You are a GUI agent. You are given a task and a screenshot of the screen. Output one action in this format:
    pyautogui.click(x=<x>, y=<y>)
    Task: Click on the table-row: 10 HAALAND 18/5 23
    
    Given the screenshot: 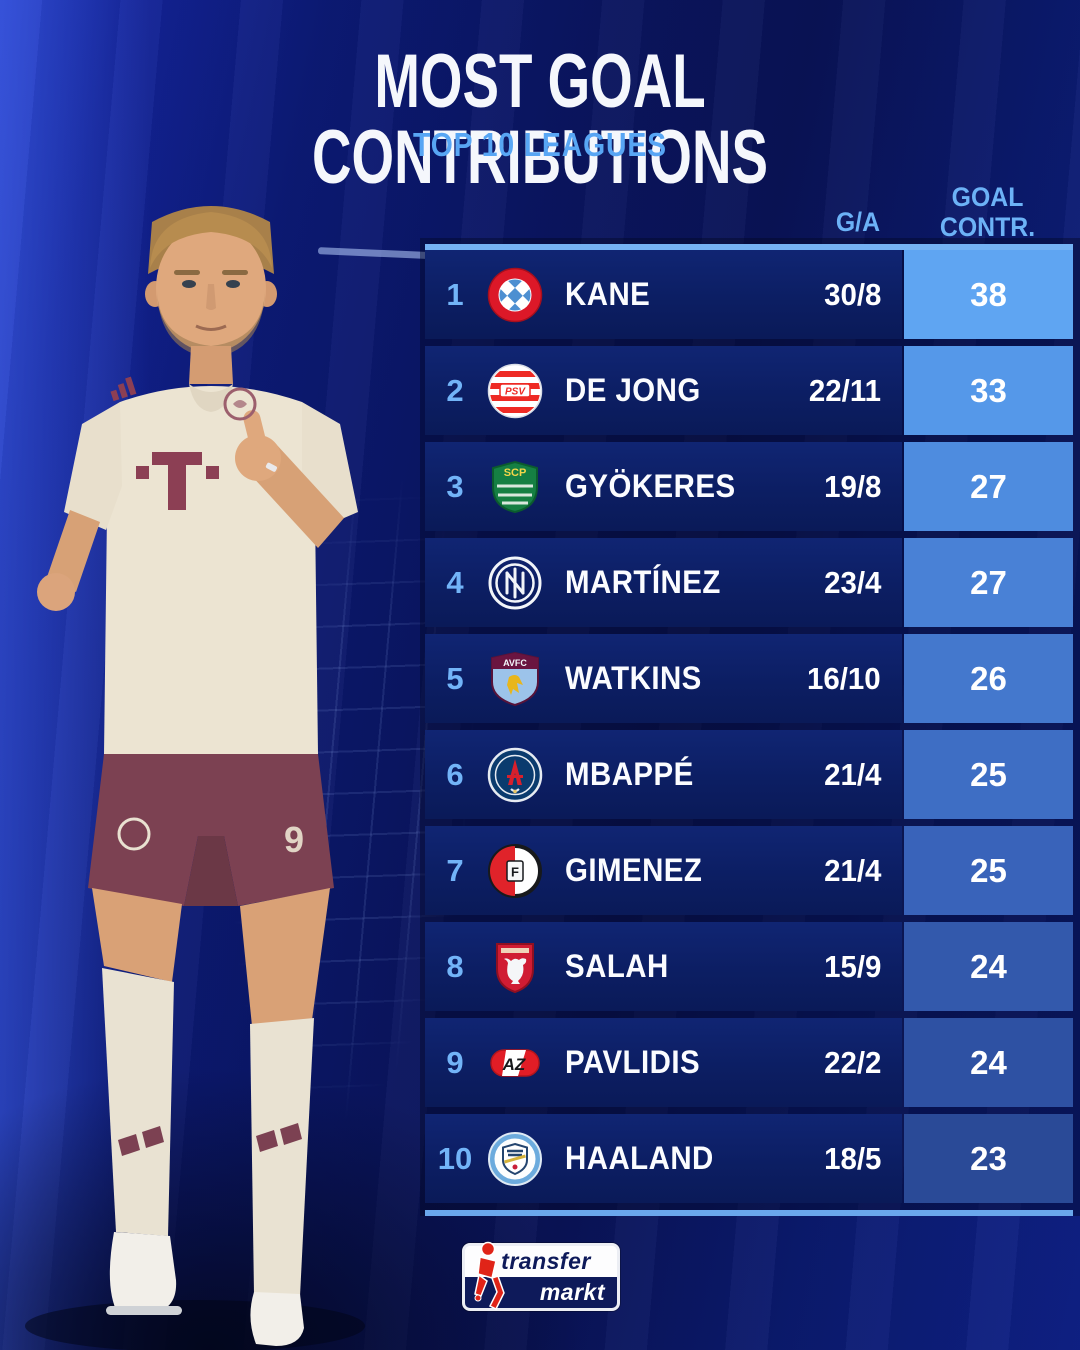 What is the action you would take?
    pyautogui.click(x=749, y=1158)
    